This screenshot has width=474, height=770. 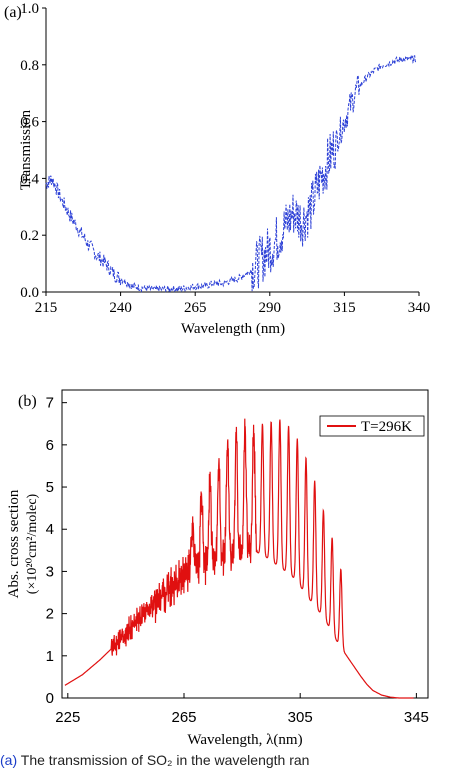 I want to click on x-tick-label: 345, so click(x=416, y=717).